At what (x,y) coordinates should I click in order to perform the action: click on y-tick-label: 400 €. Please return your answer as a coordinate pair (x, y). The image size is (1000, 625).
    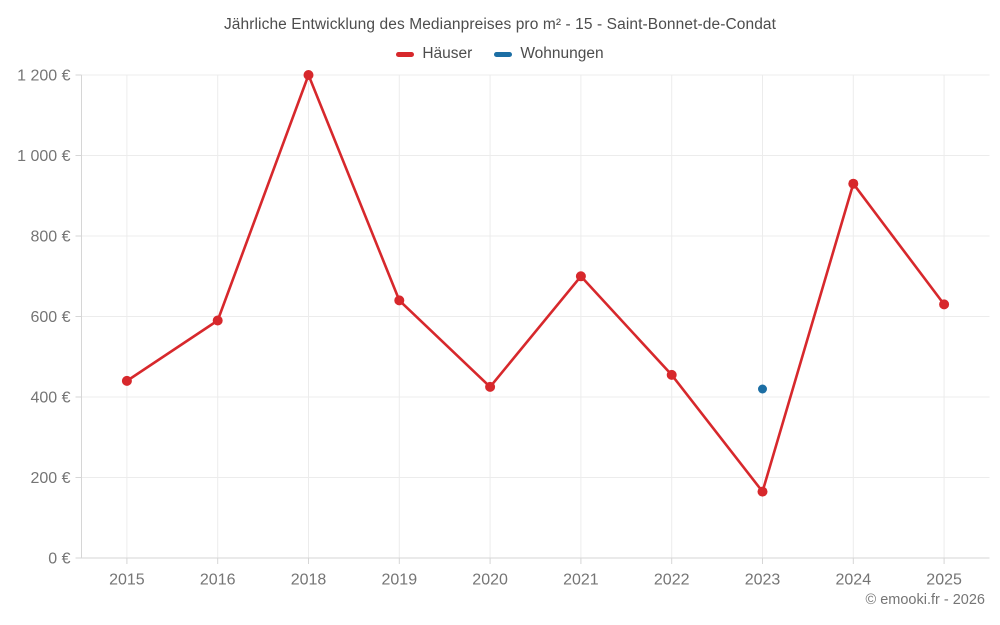
    Looking at the image, I should click on (50, 398).